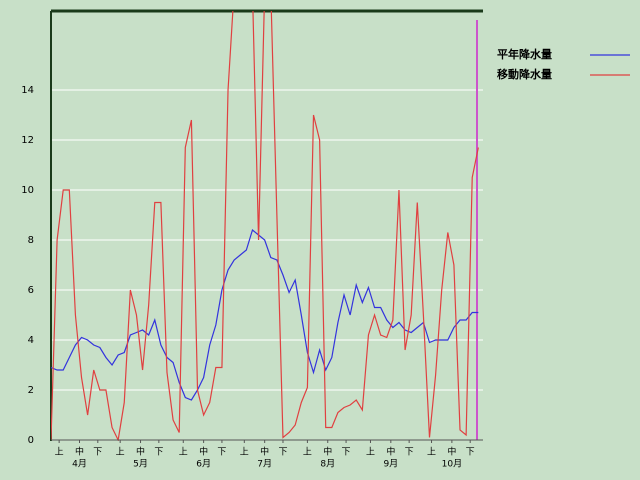 The height and width of the screenshot is (480, 640). Describe the element at coordinates (264, 464) in the screenshot. I see `month-label: 7月` at that location.